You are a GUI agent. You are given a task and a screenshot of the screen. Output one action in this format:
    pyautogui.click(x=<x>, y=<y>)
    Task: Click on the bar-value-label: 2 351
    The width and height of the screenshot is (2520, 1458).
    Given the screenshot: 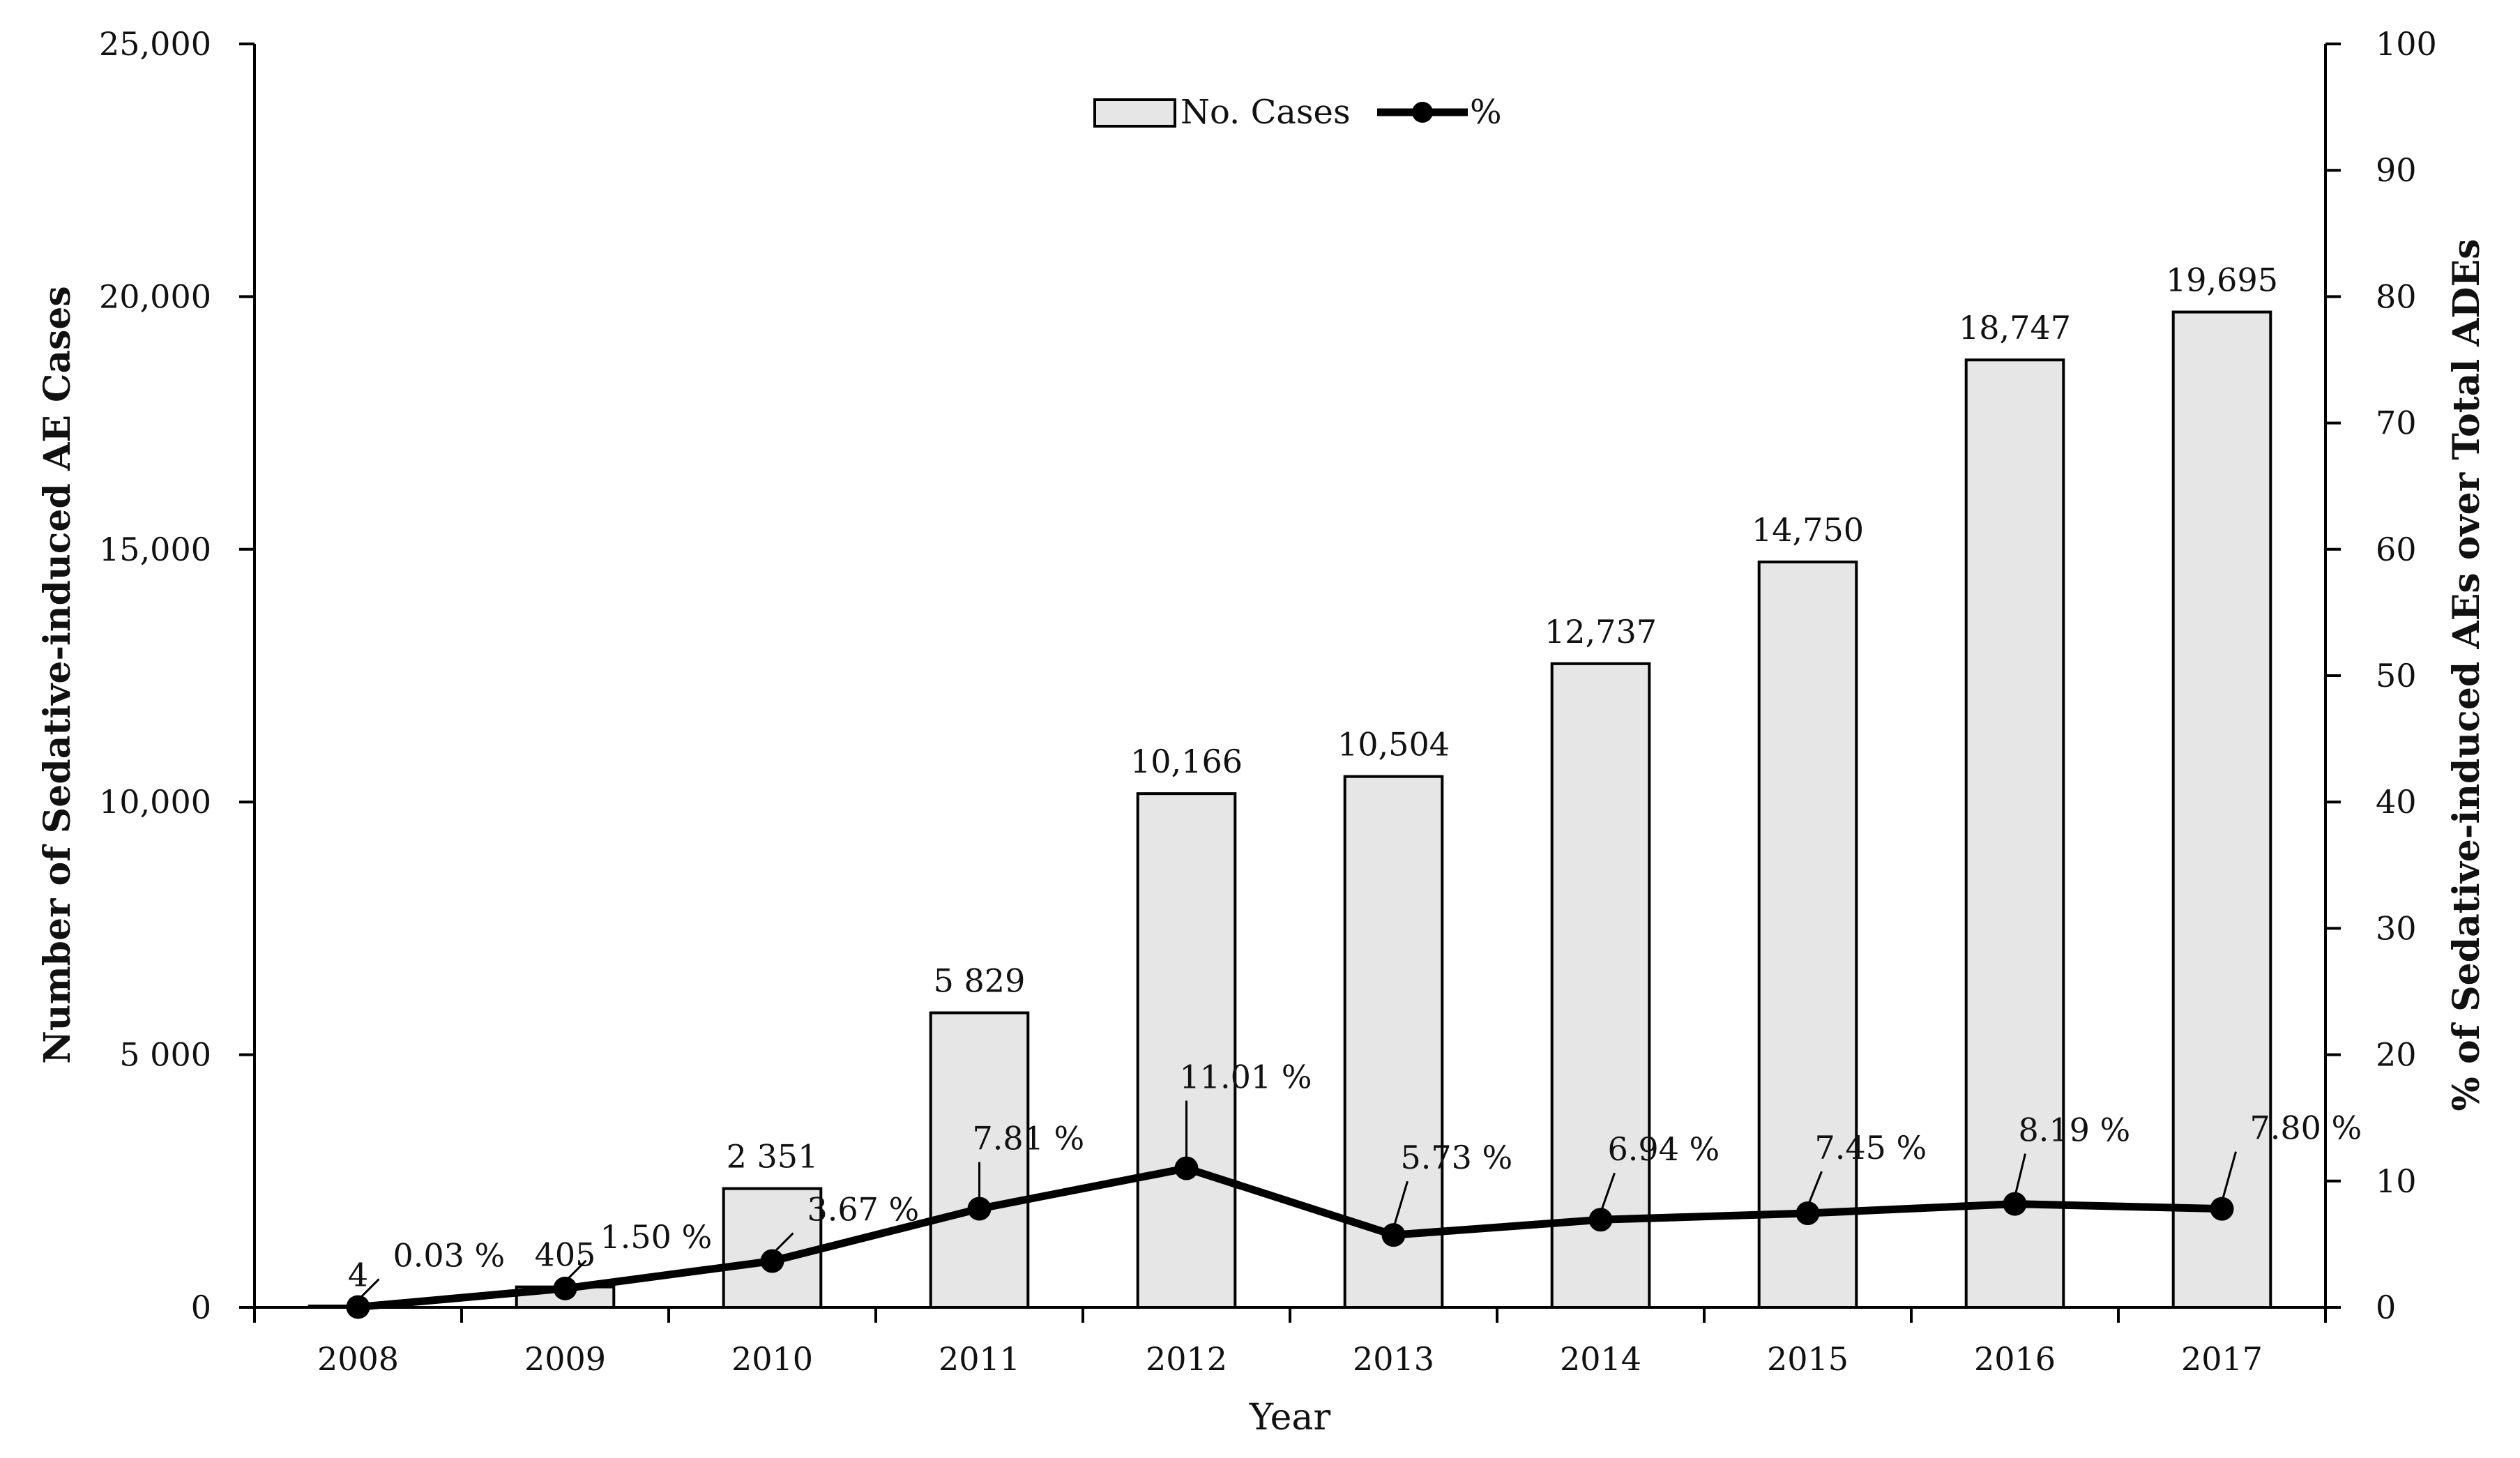 What is the action you would take?
    pyautogui.click(x=773, y=1157)
    